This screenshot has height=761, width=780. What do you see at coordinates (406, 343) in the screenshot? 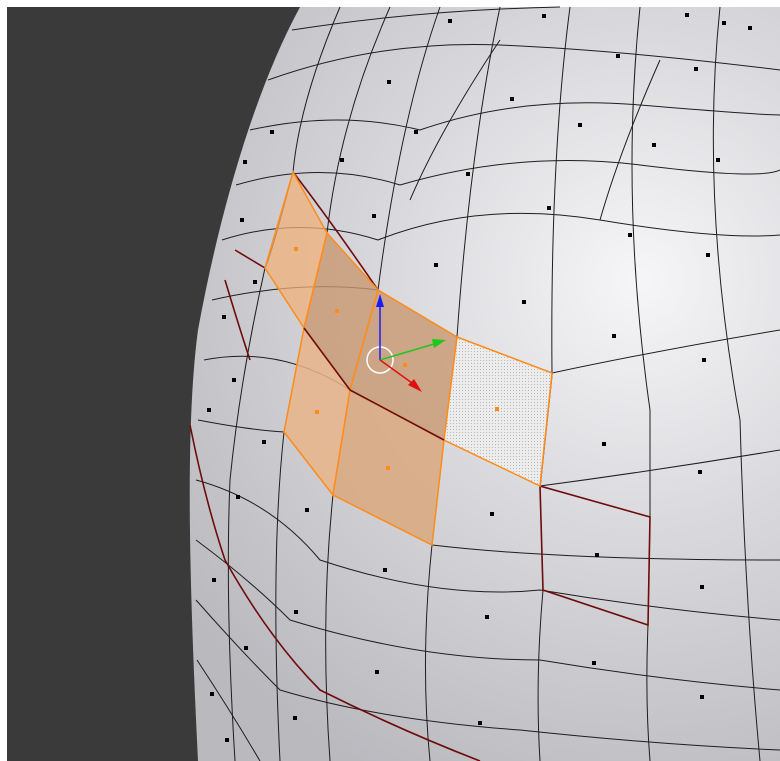
I see `transform-gizmo` at bounding box center [406, 343].